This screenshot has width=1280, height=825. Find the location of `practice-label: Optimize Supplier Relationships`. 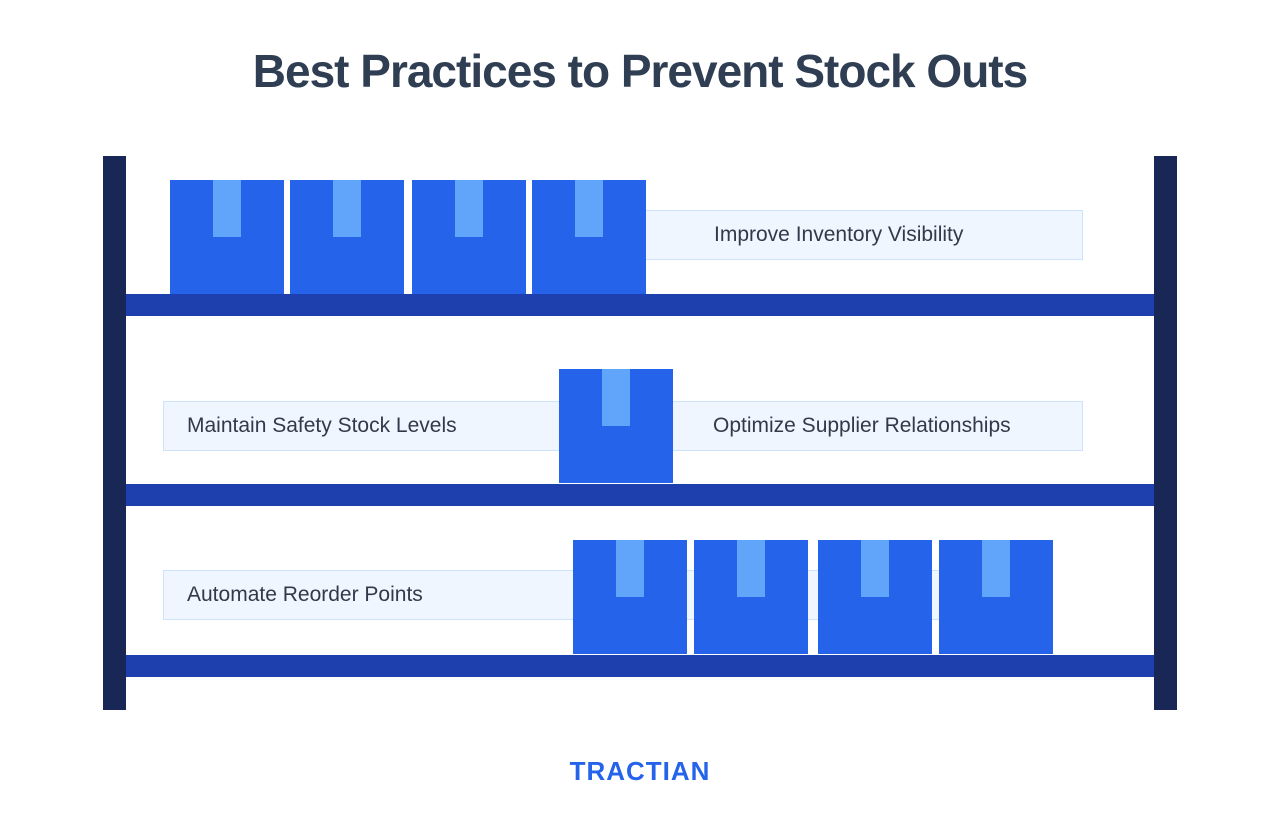

practice-label: Optimize Supplier Relationships is located at coordinates (878, 426).